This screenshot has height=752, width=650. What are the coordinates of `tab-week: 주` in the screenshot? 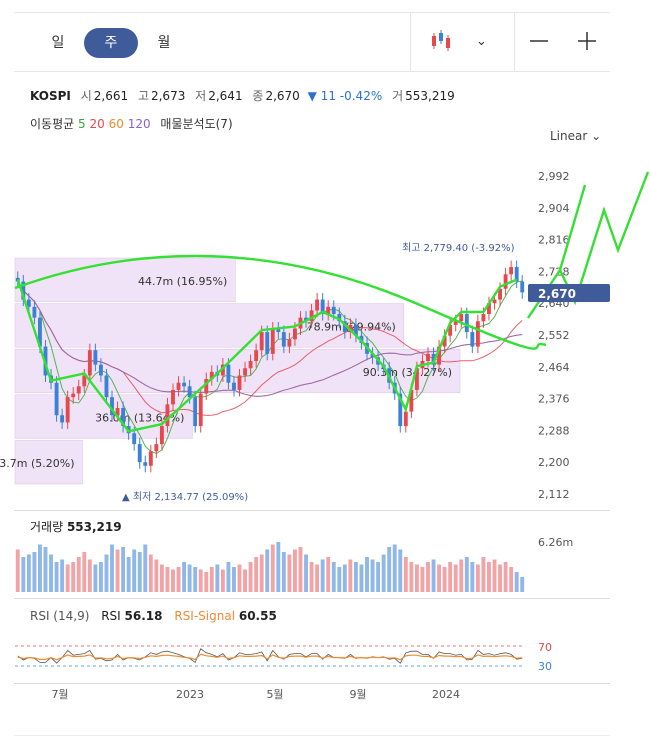 It's located at (111, 43).